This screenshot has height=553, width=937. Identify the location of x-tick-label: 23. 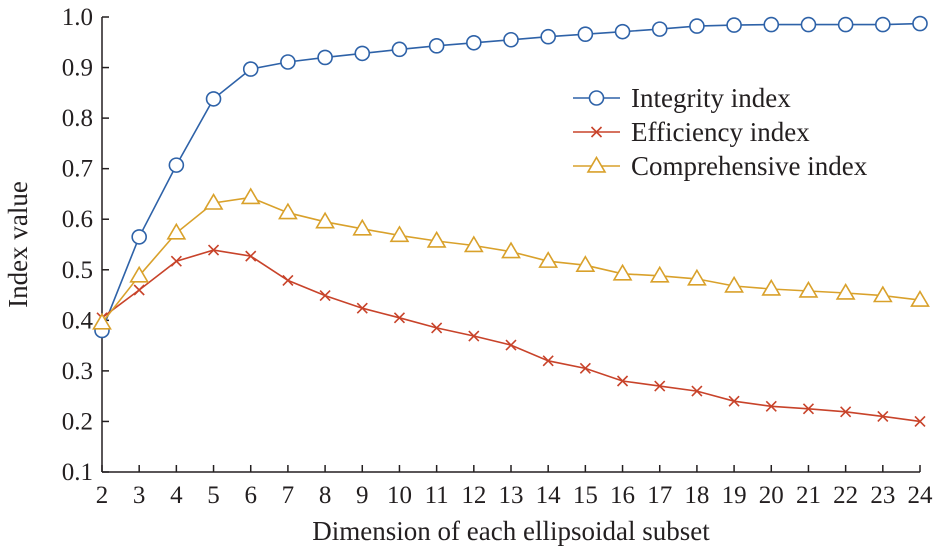
(882, 495).